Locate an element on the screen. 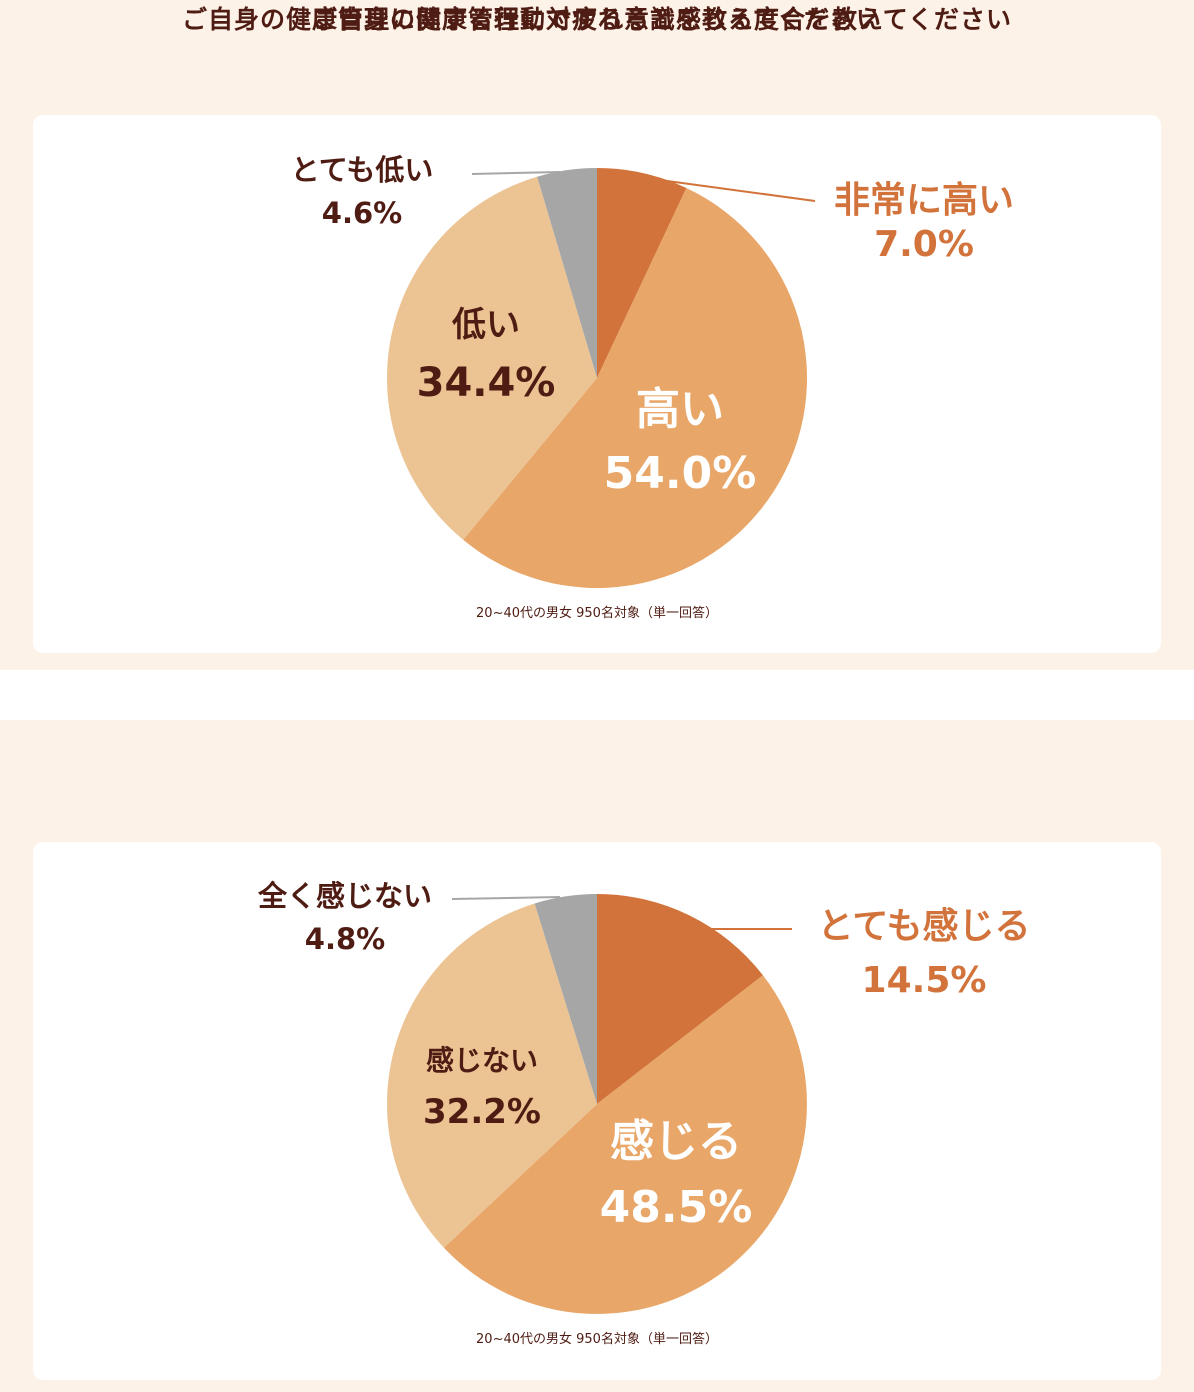  pie1-label-4: とても低い is located at coordinates (362, 170).